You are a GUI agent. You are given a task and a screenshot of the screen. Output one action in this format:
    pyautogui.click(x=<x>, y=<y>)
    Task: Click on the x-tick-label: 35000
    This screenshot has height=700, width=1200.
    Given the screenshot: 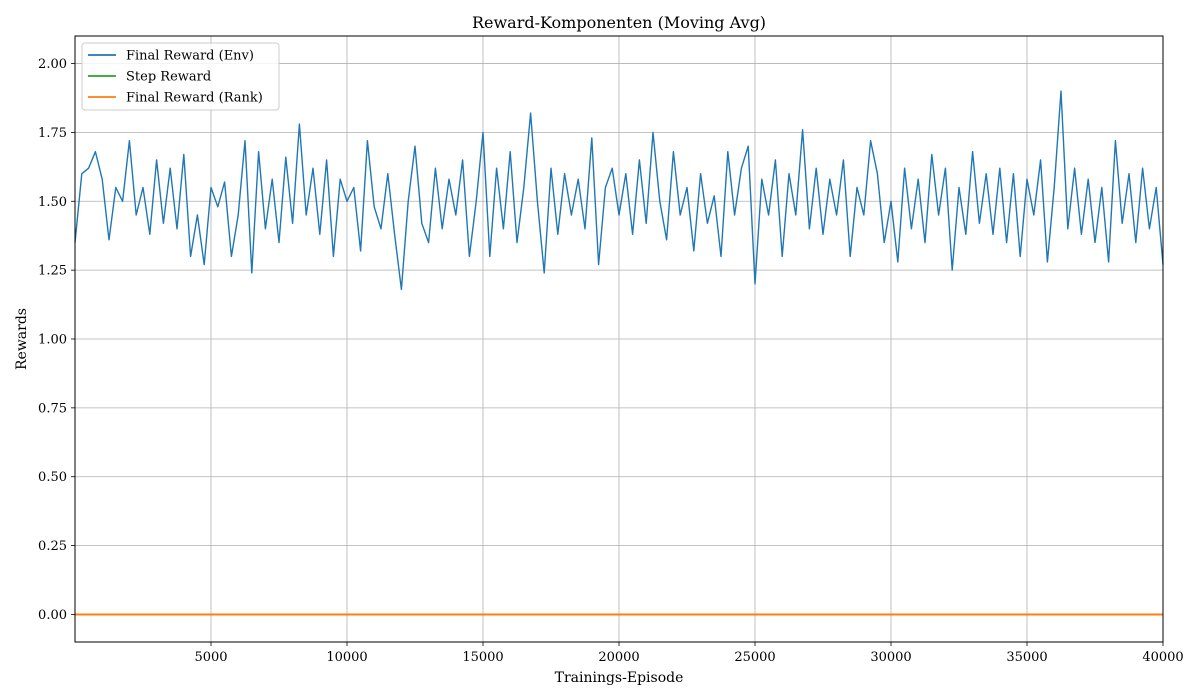 What is the action you would take?
    pyautogui.click(x=1026, y=657)
    